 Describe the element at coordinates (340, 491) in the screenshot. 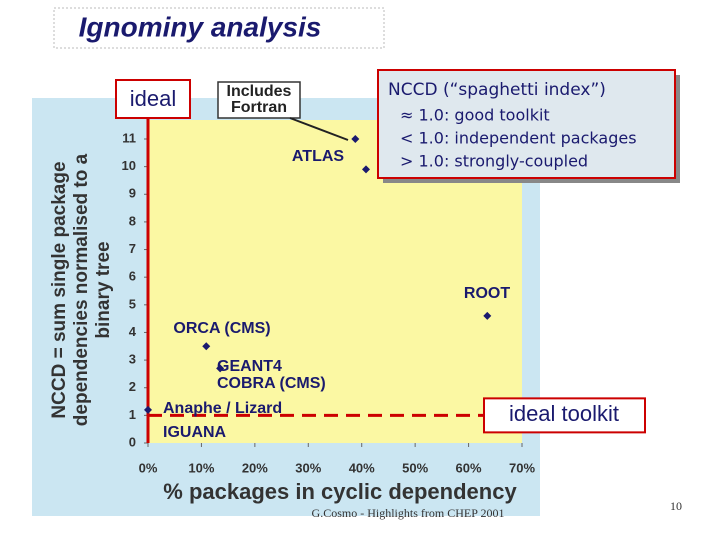

I see `x-axis-title: % packages in cyclic dependency` at that location.